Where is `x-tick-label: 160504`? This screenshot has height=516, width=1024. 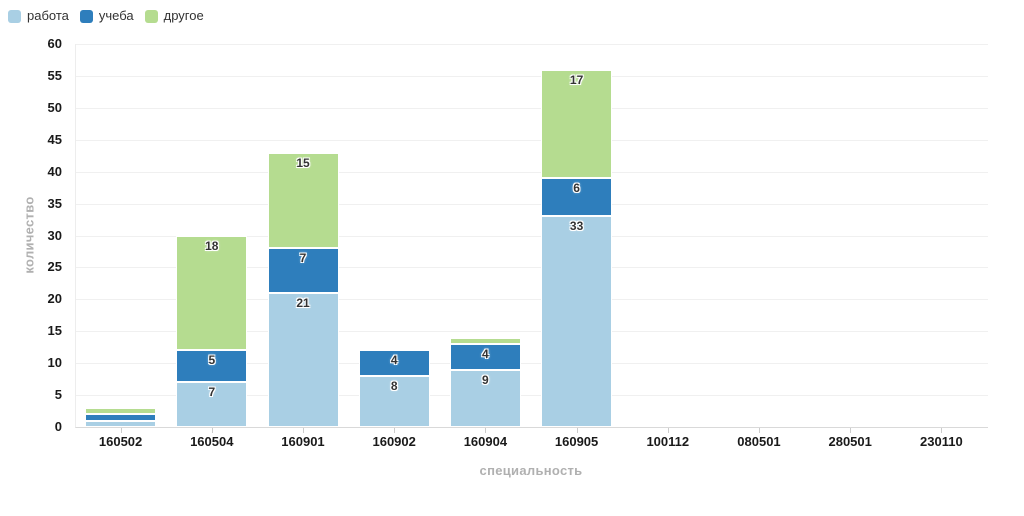
x-tick-label: 160504 is located at coordinates (212, 441).